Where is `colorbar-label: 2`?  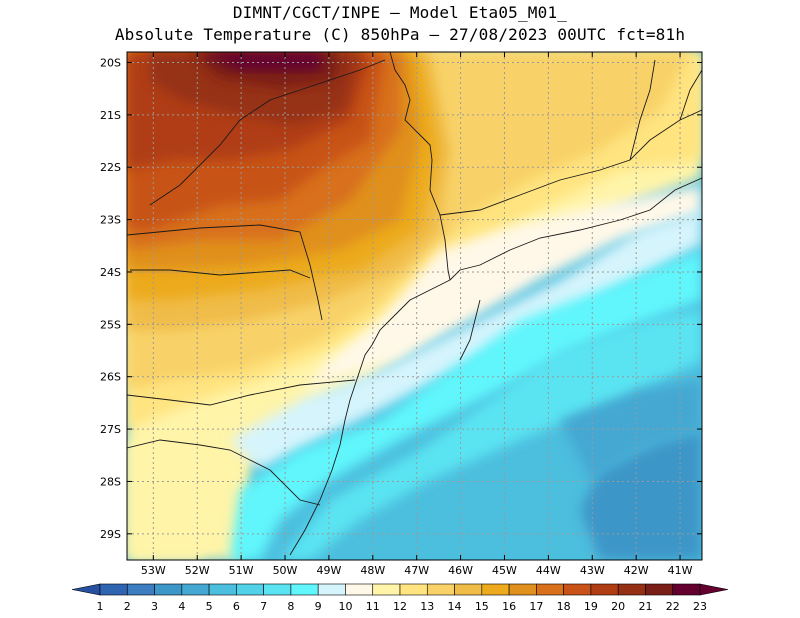 colorbar-label: 2 is located at coordinates (127, 606).